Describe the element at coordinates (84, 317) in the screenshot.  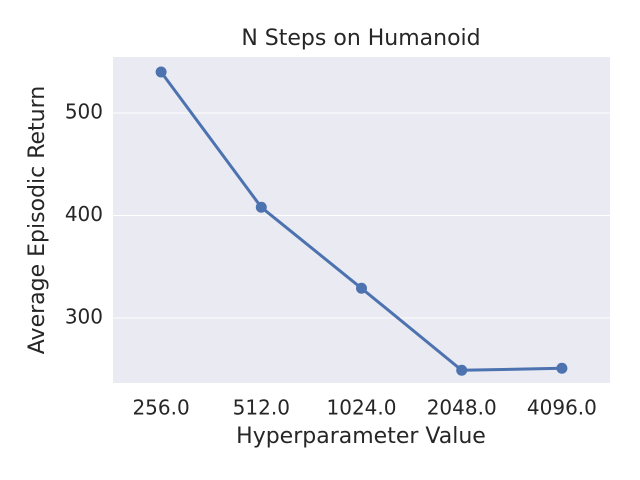
I see `y-tick-label: 300` at that location.